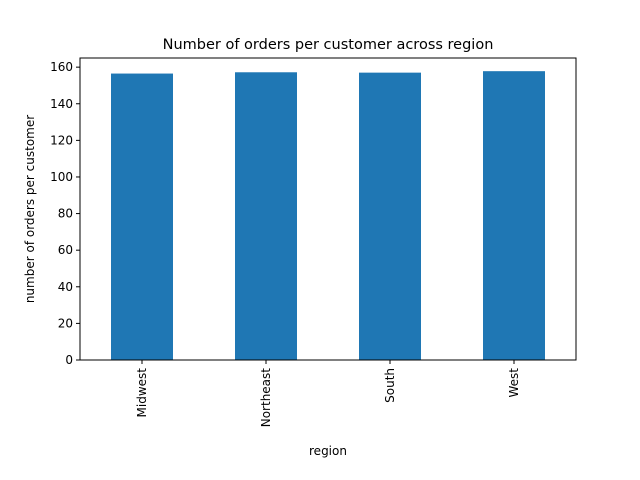 The height and width of the screenshot is (480, 640). I want to click on y-tick-label: 120, so click(61, 140).